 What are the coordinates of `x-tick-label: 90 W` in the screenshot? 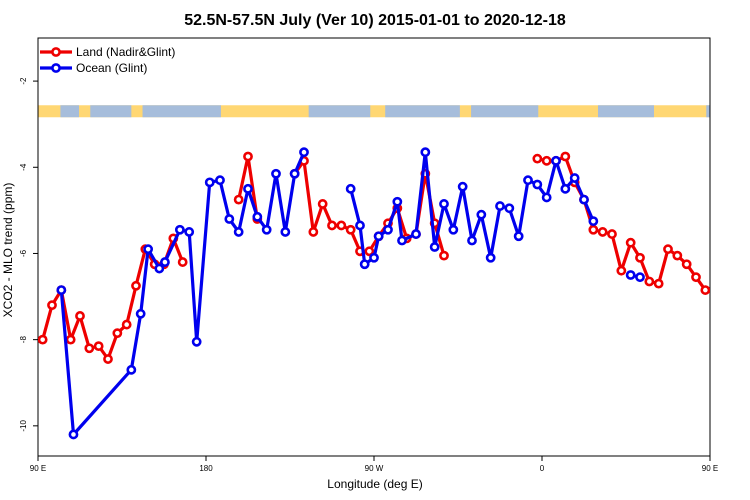 It's located at (374, 468).